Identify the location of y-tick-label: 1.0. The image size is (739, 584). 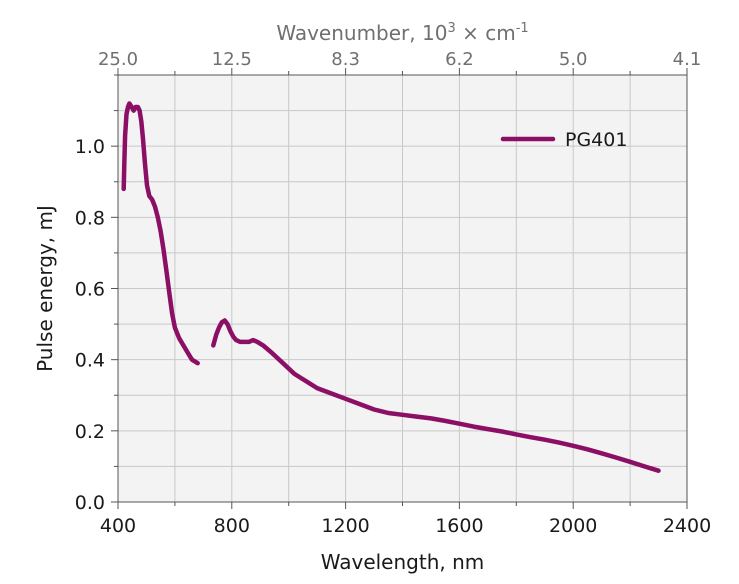
(90, 147).